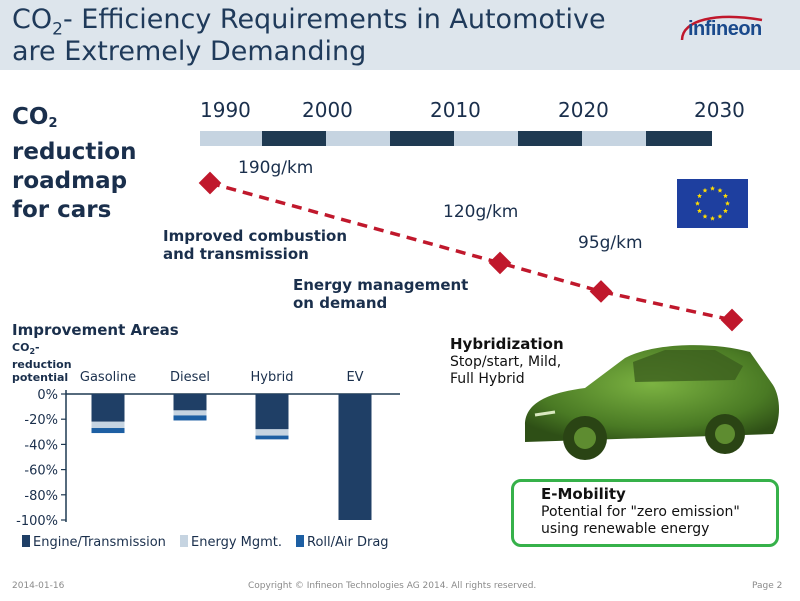 This screenshot has height=601, width=800. What do you see at coordinates (255, 236) in the screenshot?
I see `annotation-combustion-line-1: Improved combustion` at bounding box center [255, 236].